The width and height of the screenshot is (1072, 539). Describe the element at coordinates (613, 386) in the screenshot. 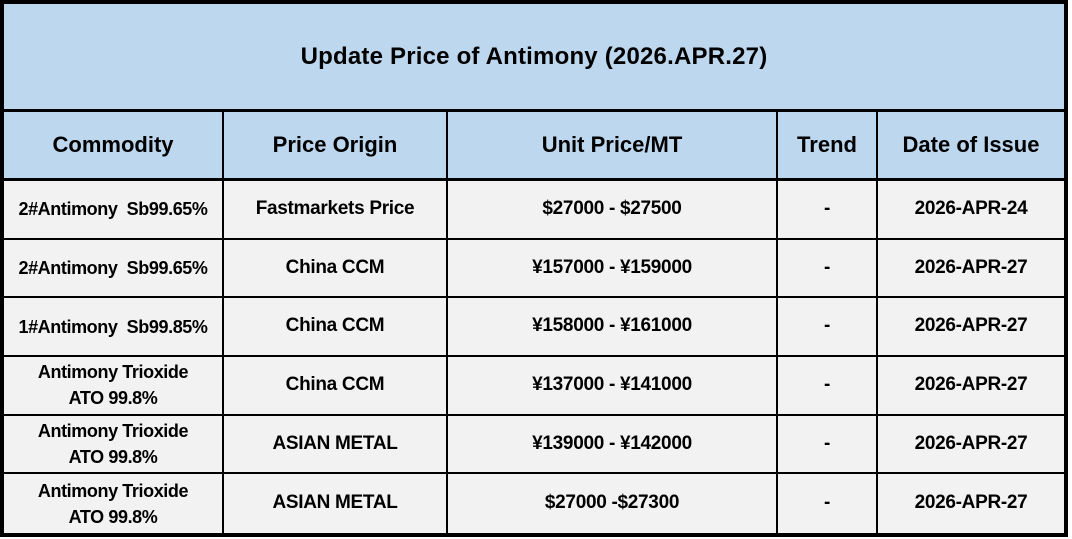

I see `cell-unit-price: ¥137000 - ¥141000` at that location.